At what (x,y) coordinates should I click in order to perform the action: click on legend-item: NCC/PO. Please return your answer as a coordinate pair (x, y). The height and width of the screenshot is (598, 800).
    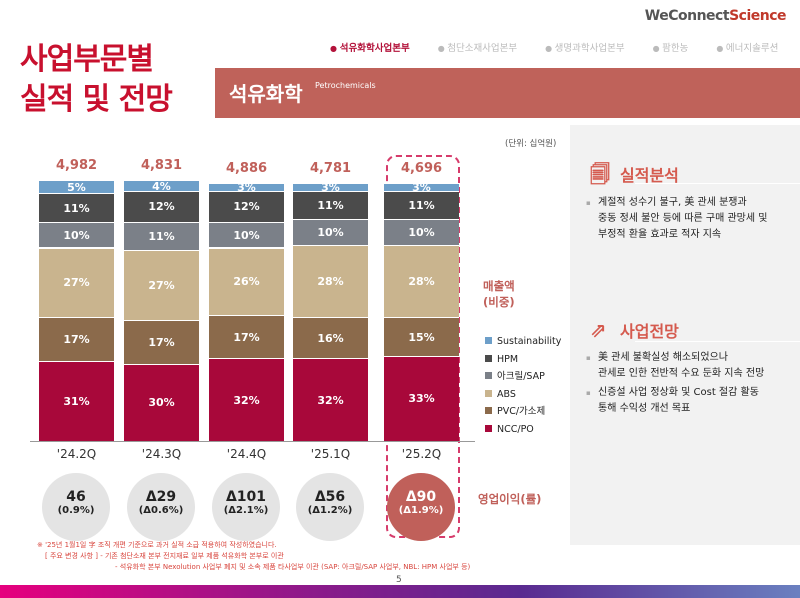
    Looking at the image, I should click on (523, 430).